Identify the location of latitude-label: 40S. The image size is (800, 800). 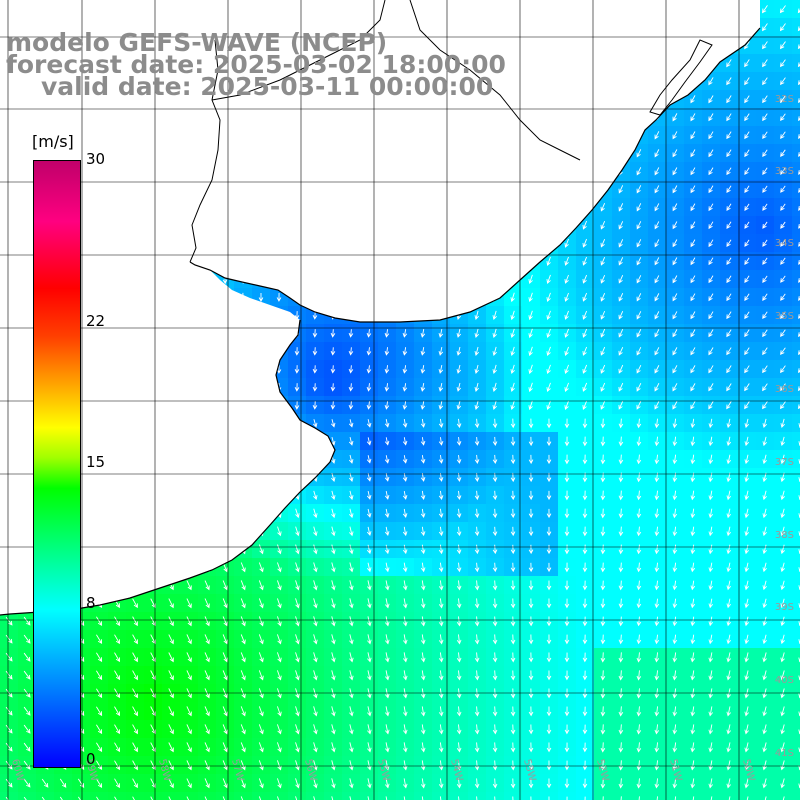
(784, 680).